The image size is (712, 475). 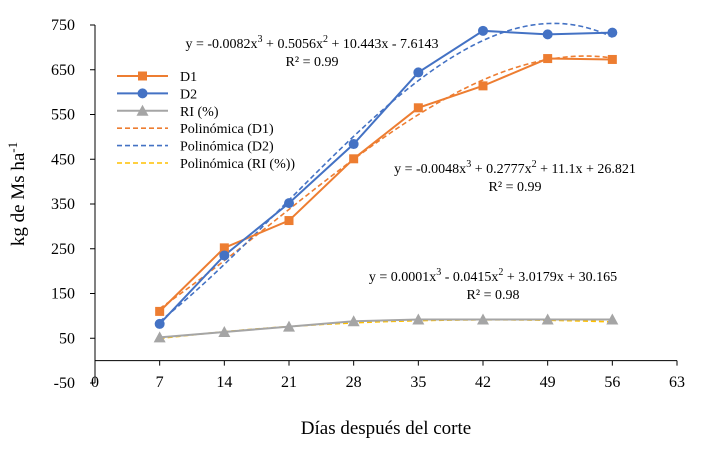 What do you see at coordinates (160, 382) in the screenshot?
I see `x-tick-label: 7` at bounding box center [160, 382].